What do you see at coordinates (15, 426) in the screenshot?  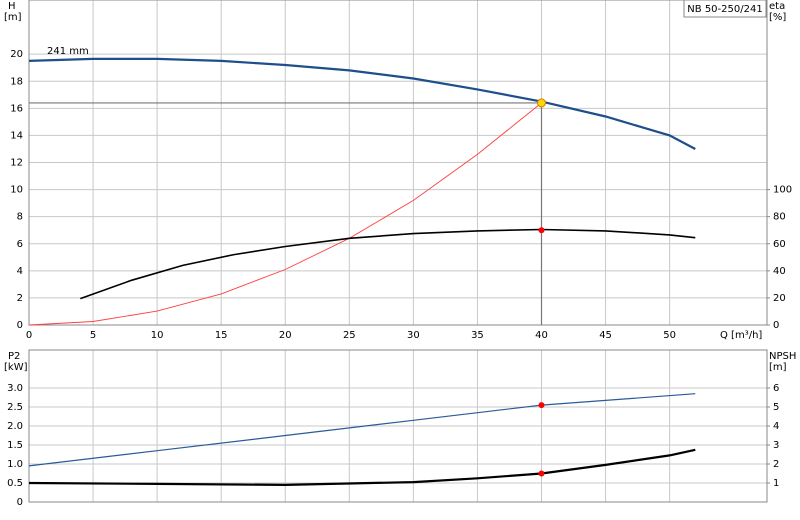 I see `y-tick-label: 2.0` at bounding box center [15, 426].